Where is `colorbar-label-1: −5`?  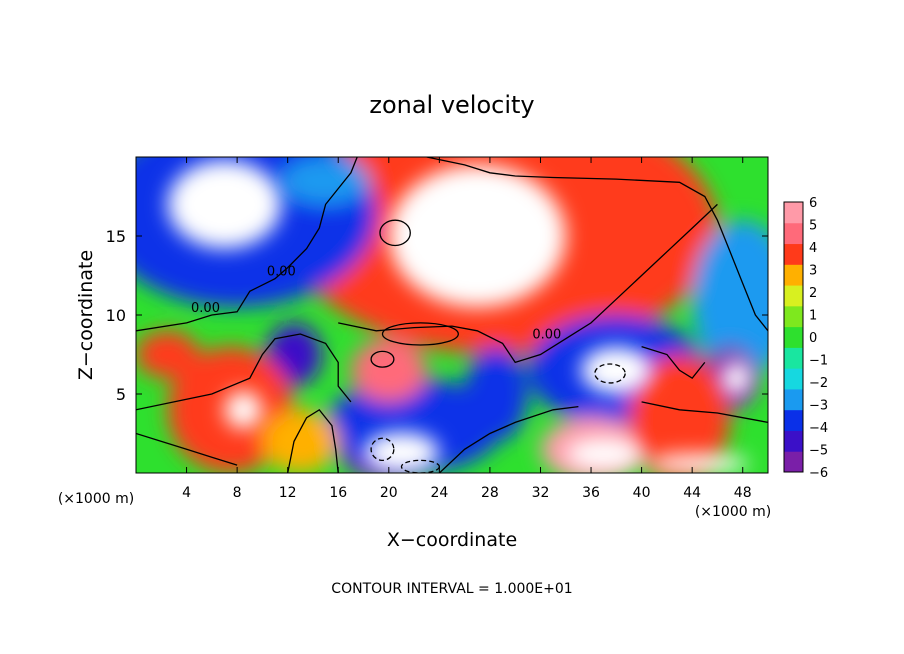
colorbar-label-1: −5 is located at coordinates (818, 451).